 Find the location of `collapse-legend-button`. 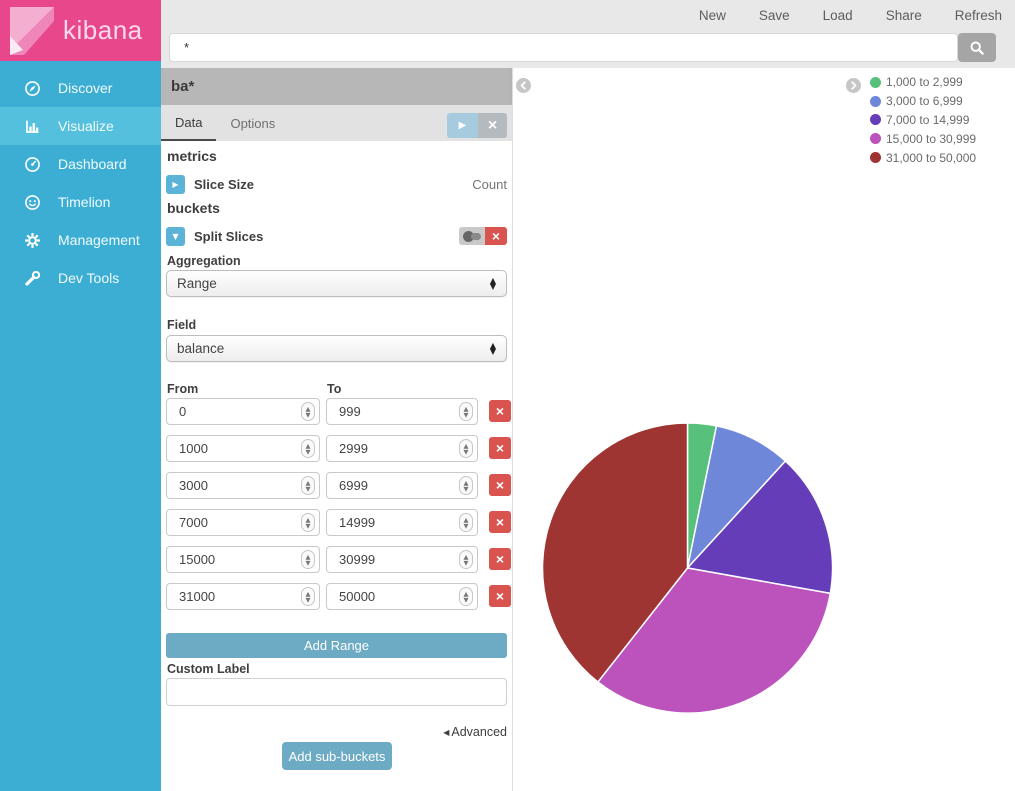

collapse-legend-button is located at coordinates (853, 85).